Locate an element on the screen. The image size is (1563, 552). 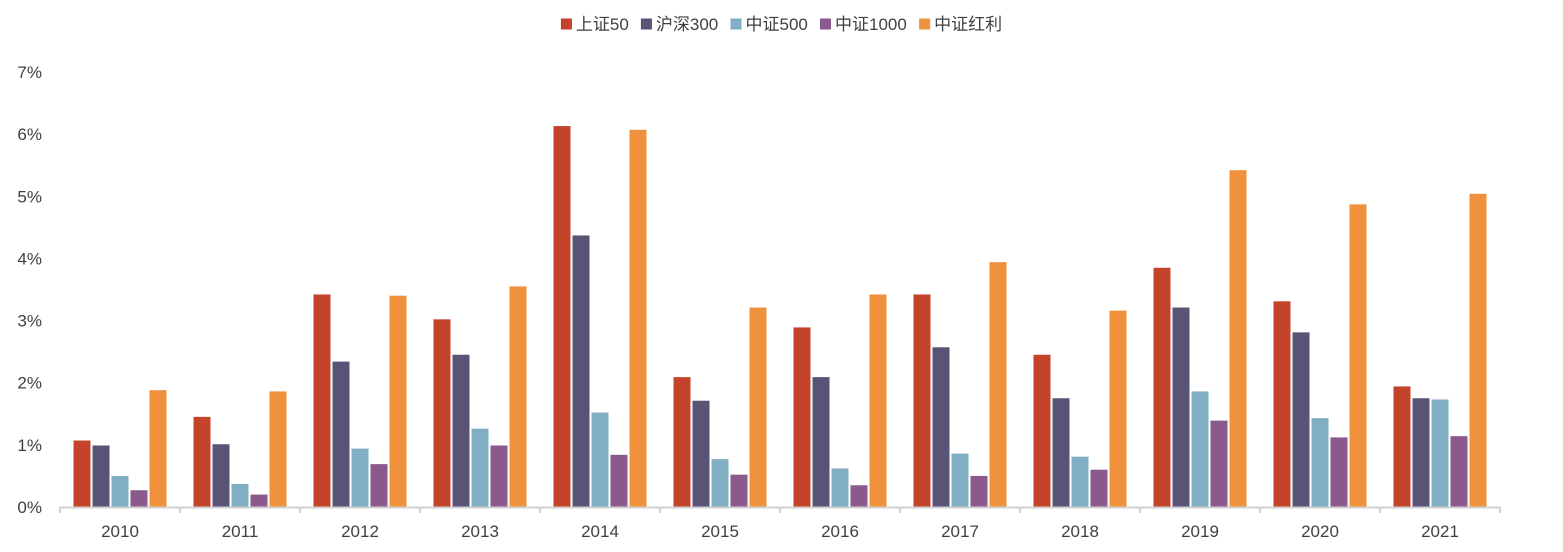
y-tick-label: 4% is located at coordinates (29, 258).